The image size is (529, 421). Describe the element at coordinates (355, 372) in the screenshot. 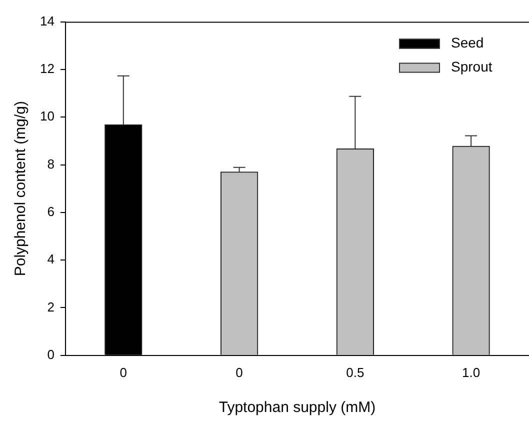

I see `x-tick-label: 0.5` at that location.